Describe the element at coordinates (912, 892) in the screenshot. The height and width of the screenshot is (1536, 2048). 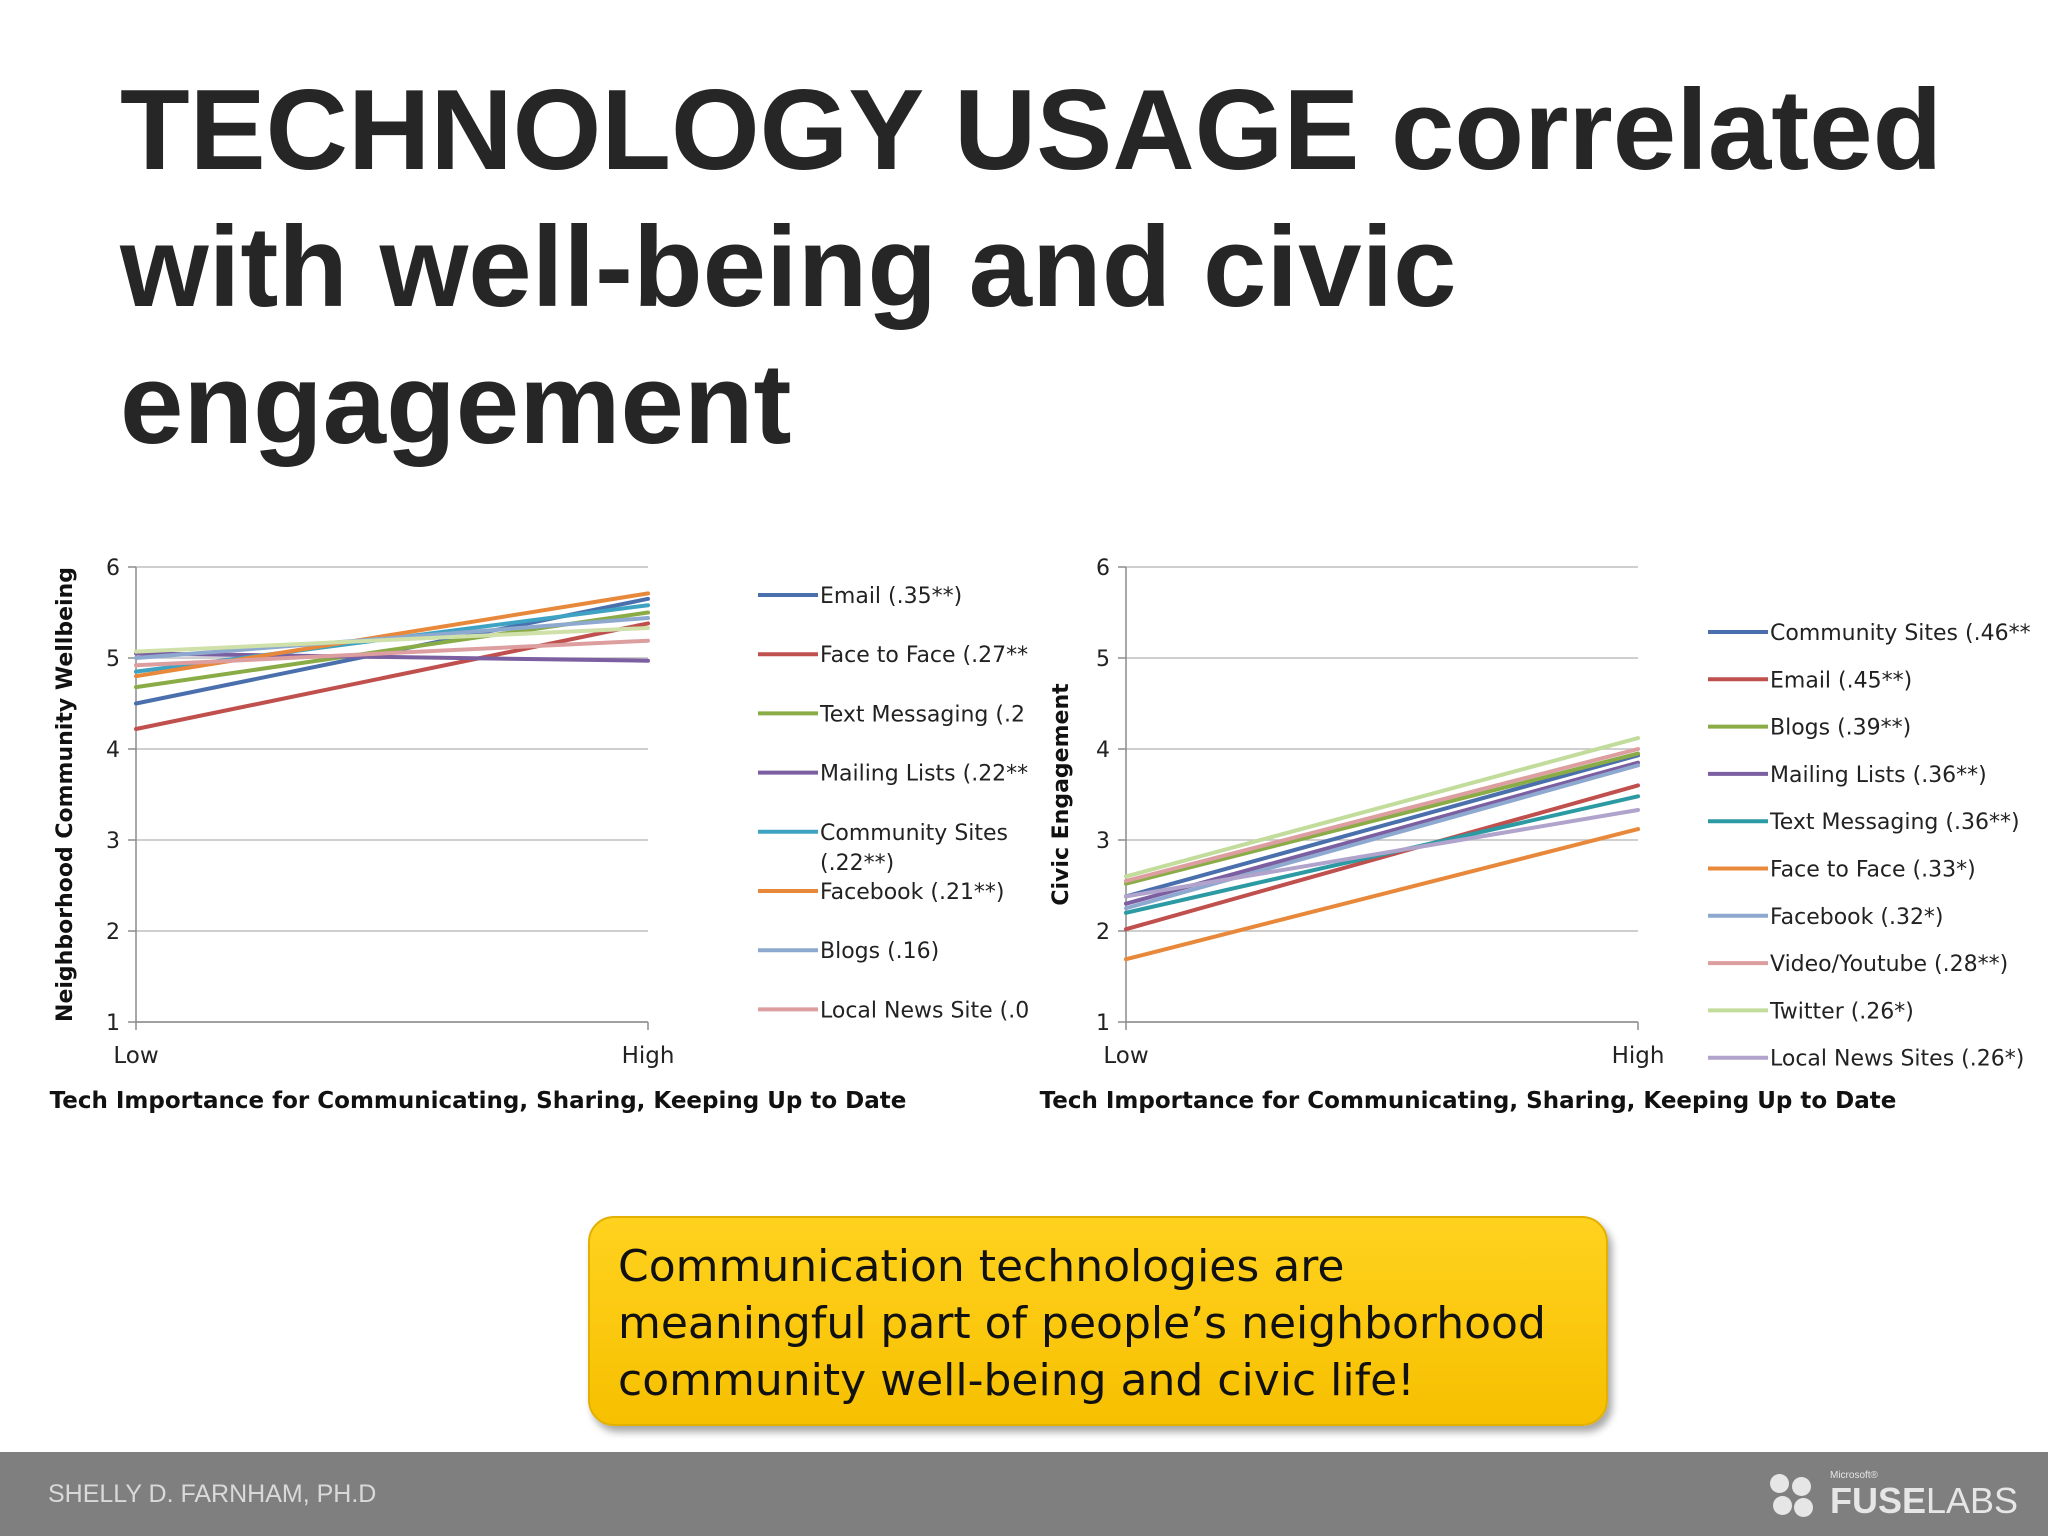
I see `legend-label: Facebook (.21**)` at that location.